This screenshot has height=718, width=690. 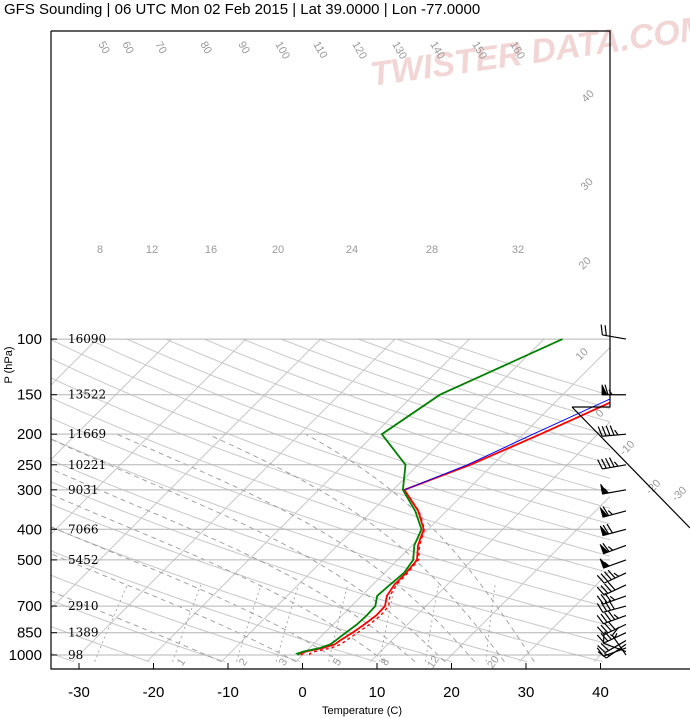 What do you see at coordinates (526, 692) in the screenshot?
I see `temperature-tick-label: 30` at bounding box center [526, 692].